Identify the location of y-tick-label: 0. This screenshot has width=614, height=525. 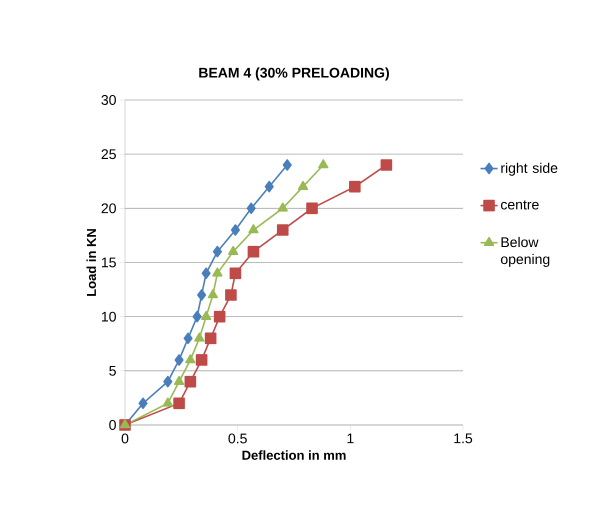
(112, 425).